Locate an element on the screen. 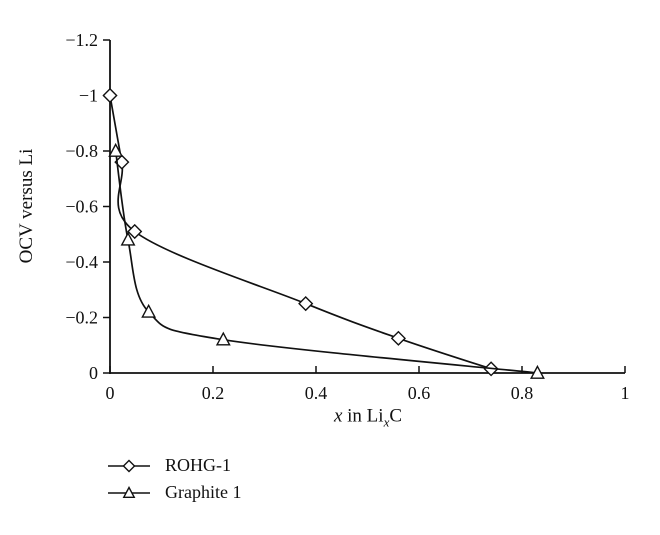 The image size is (660, 535). x-tick-label: 0.6 is located at coordinates (419, 393).